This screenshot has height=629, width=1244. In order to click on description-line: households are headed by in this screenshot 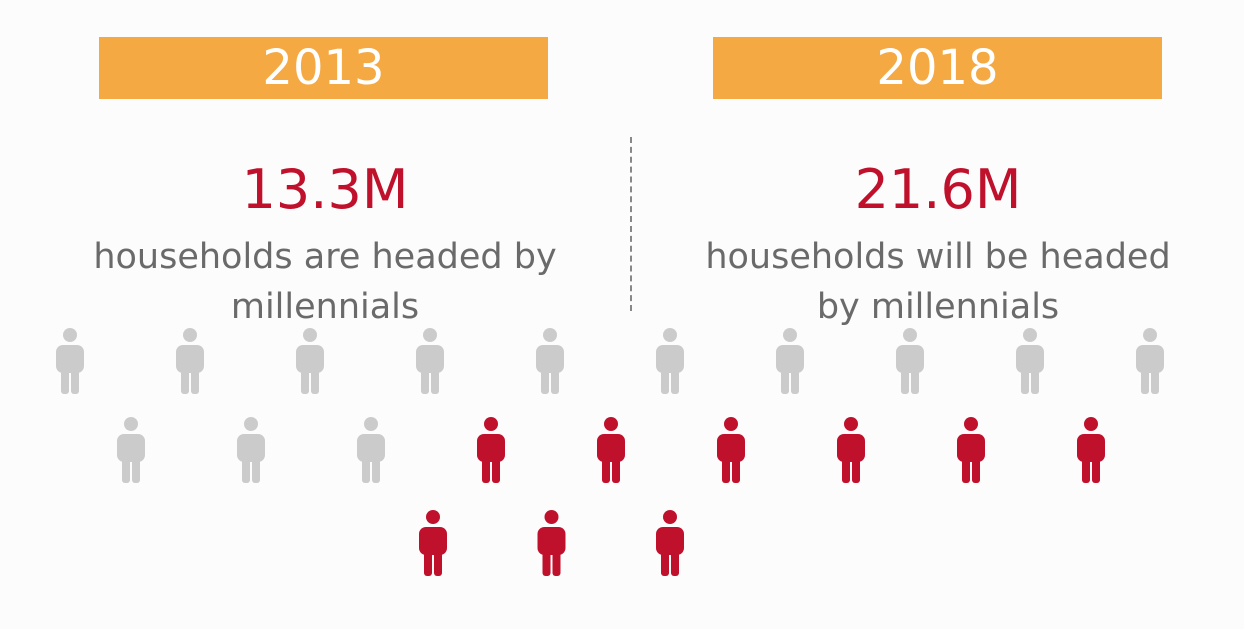, I will do `click(325, 257)`.